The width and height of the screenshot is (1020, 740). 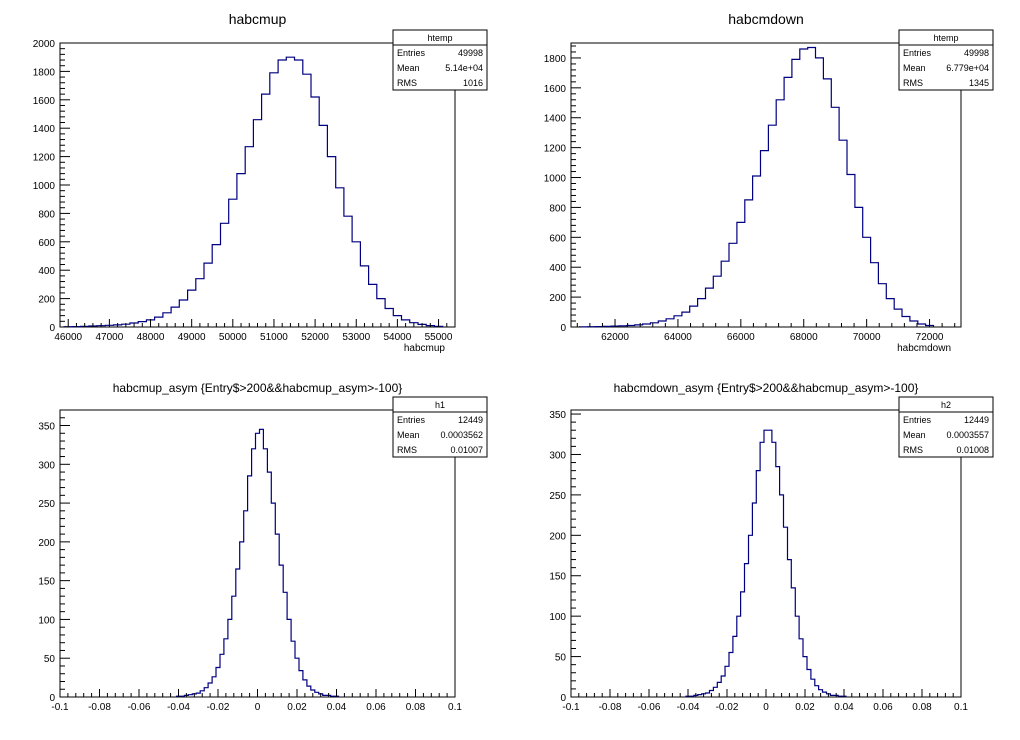 What do you see at coordinates (766, 707) in the screenshot?
I see `x-tick-label: 0` at bounding box center [766, 707].